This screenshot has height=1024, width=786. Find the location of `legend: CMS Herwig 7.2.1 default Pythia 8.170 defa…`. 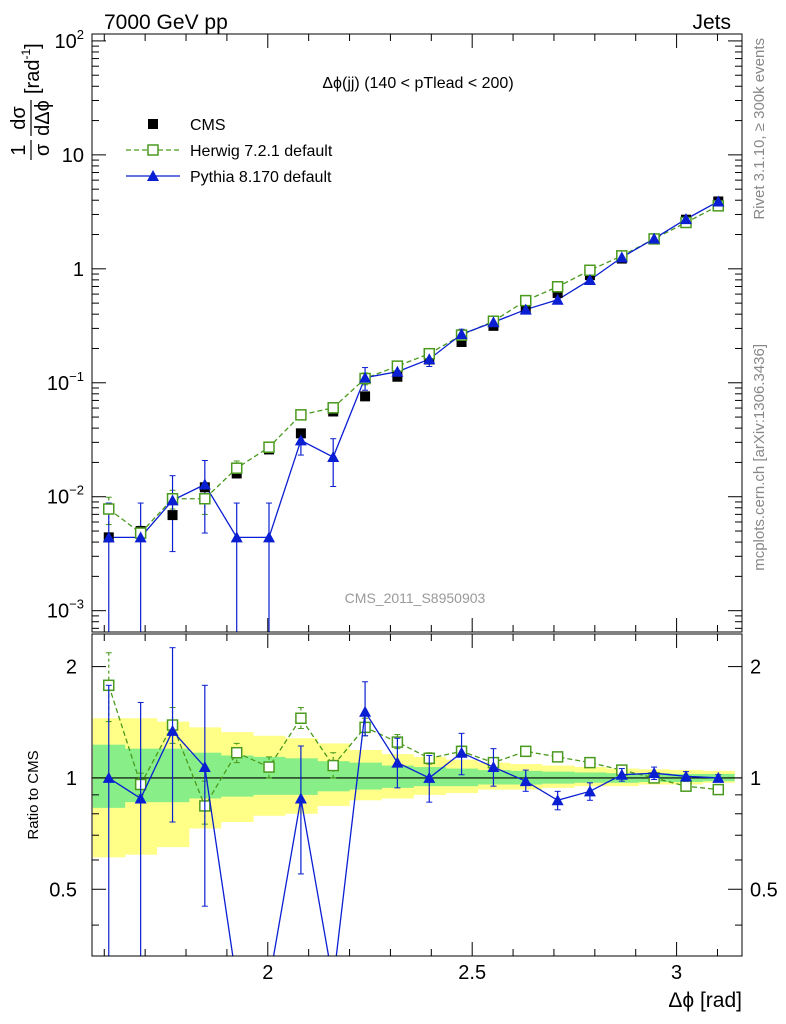

legend: CMS Herwig 7.2.1 default Pythia 8.170 defa… is located at coordinates (229, 151).